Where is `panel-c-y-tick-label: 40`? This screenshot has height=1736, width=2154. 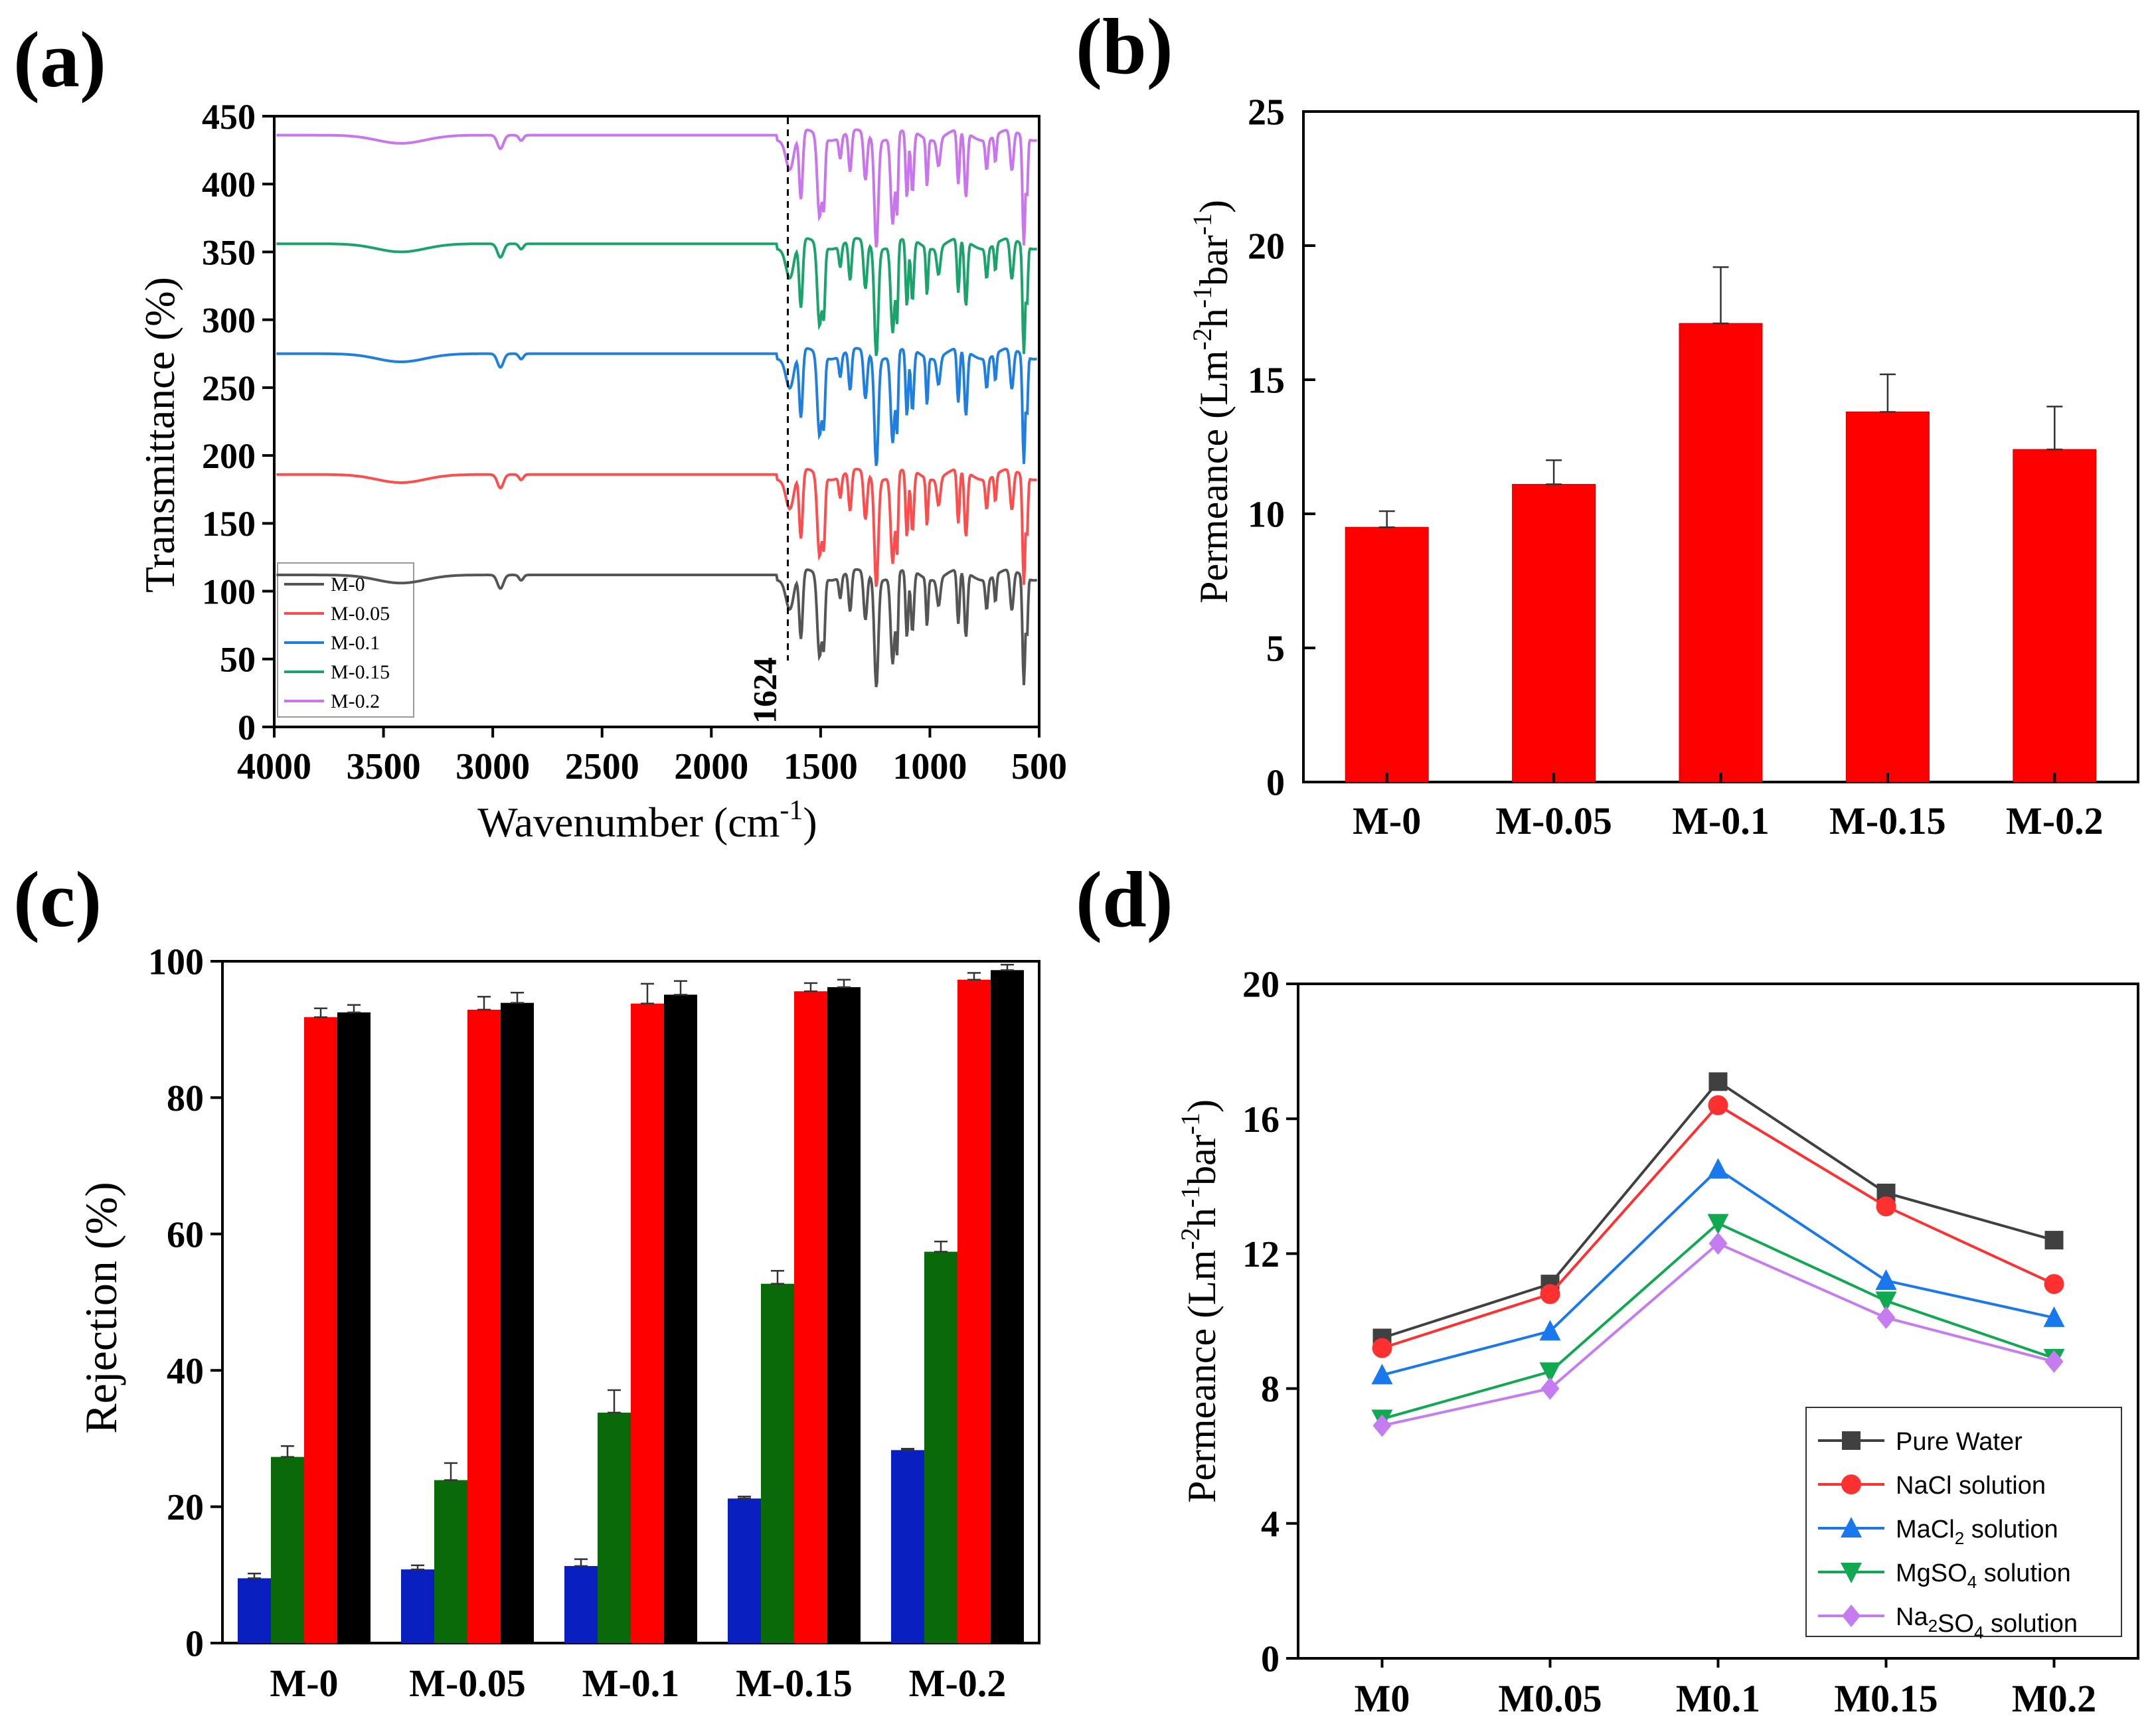 panel-c-y-tick-label: 40 is located at coordinates (185, 1371).